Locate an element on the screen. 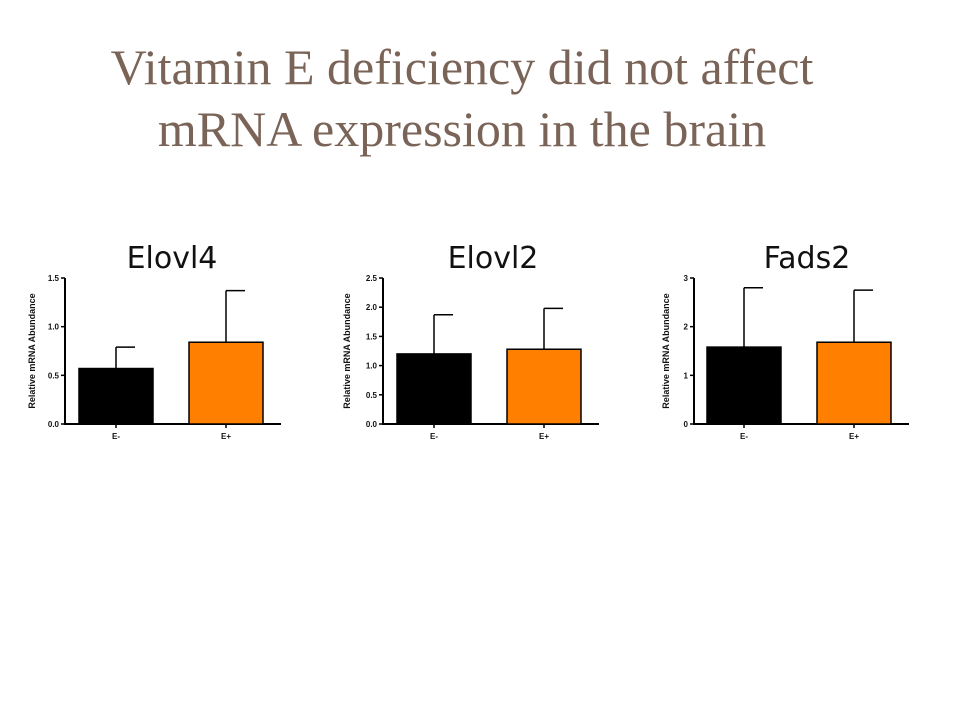 This screenshot has height=720, width=960. y-tick-label-elovl2: 0.5 is located at coordinates (372, 395).